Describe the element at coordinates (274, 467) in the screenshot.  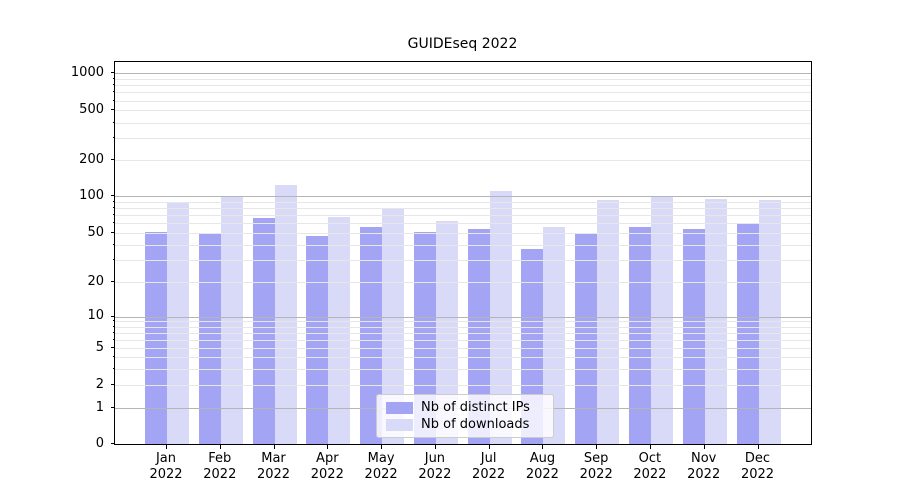
I see `x-tick-label-mar: Mar 2022` at that location.